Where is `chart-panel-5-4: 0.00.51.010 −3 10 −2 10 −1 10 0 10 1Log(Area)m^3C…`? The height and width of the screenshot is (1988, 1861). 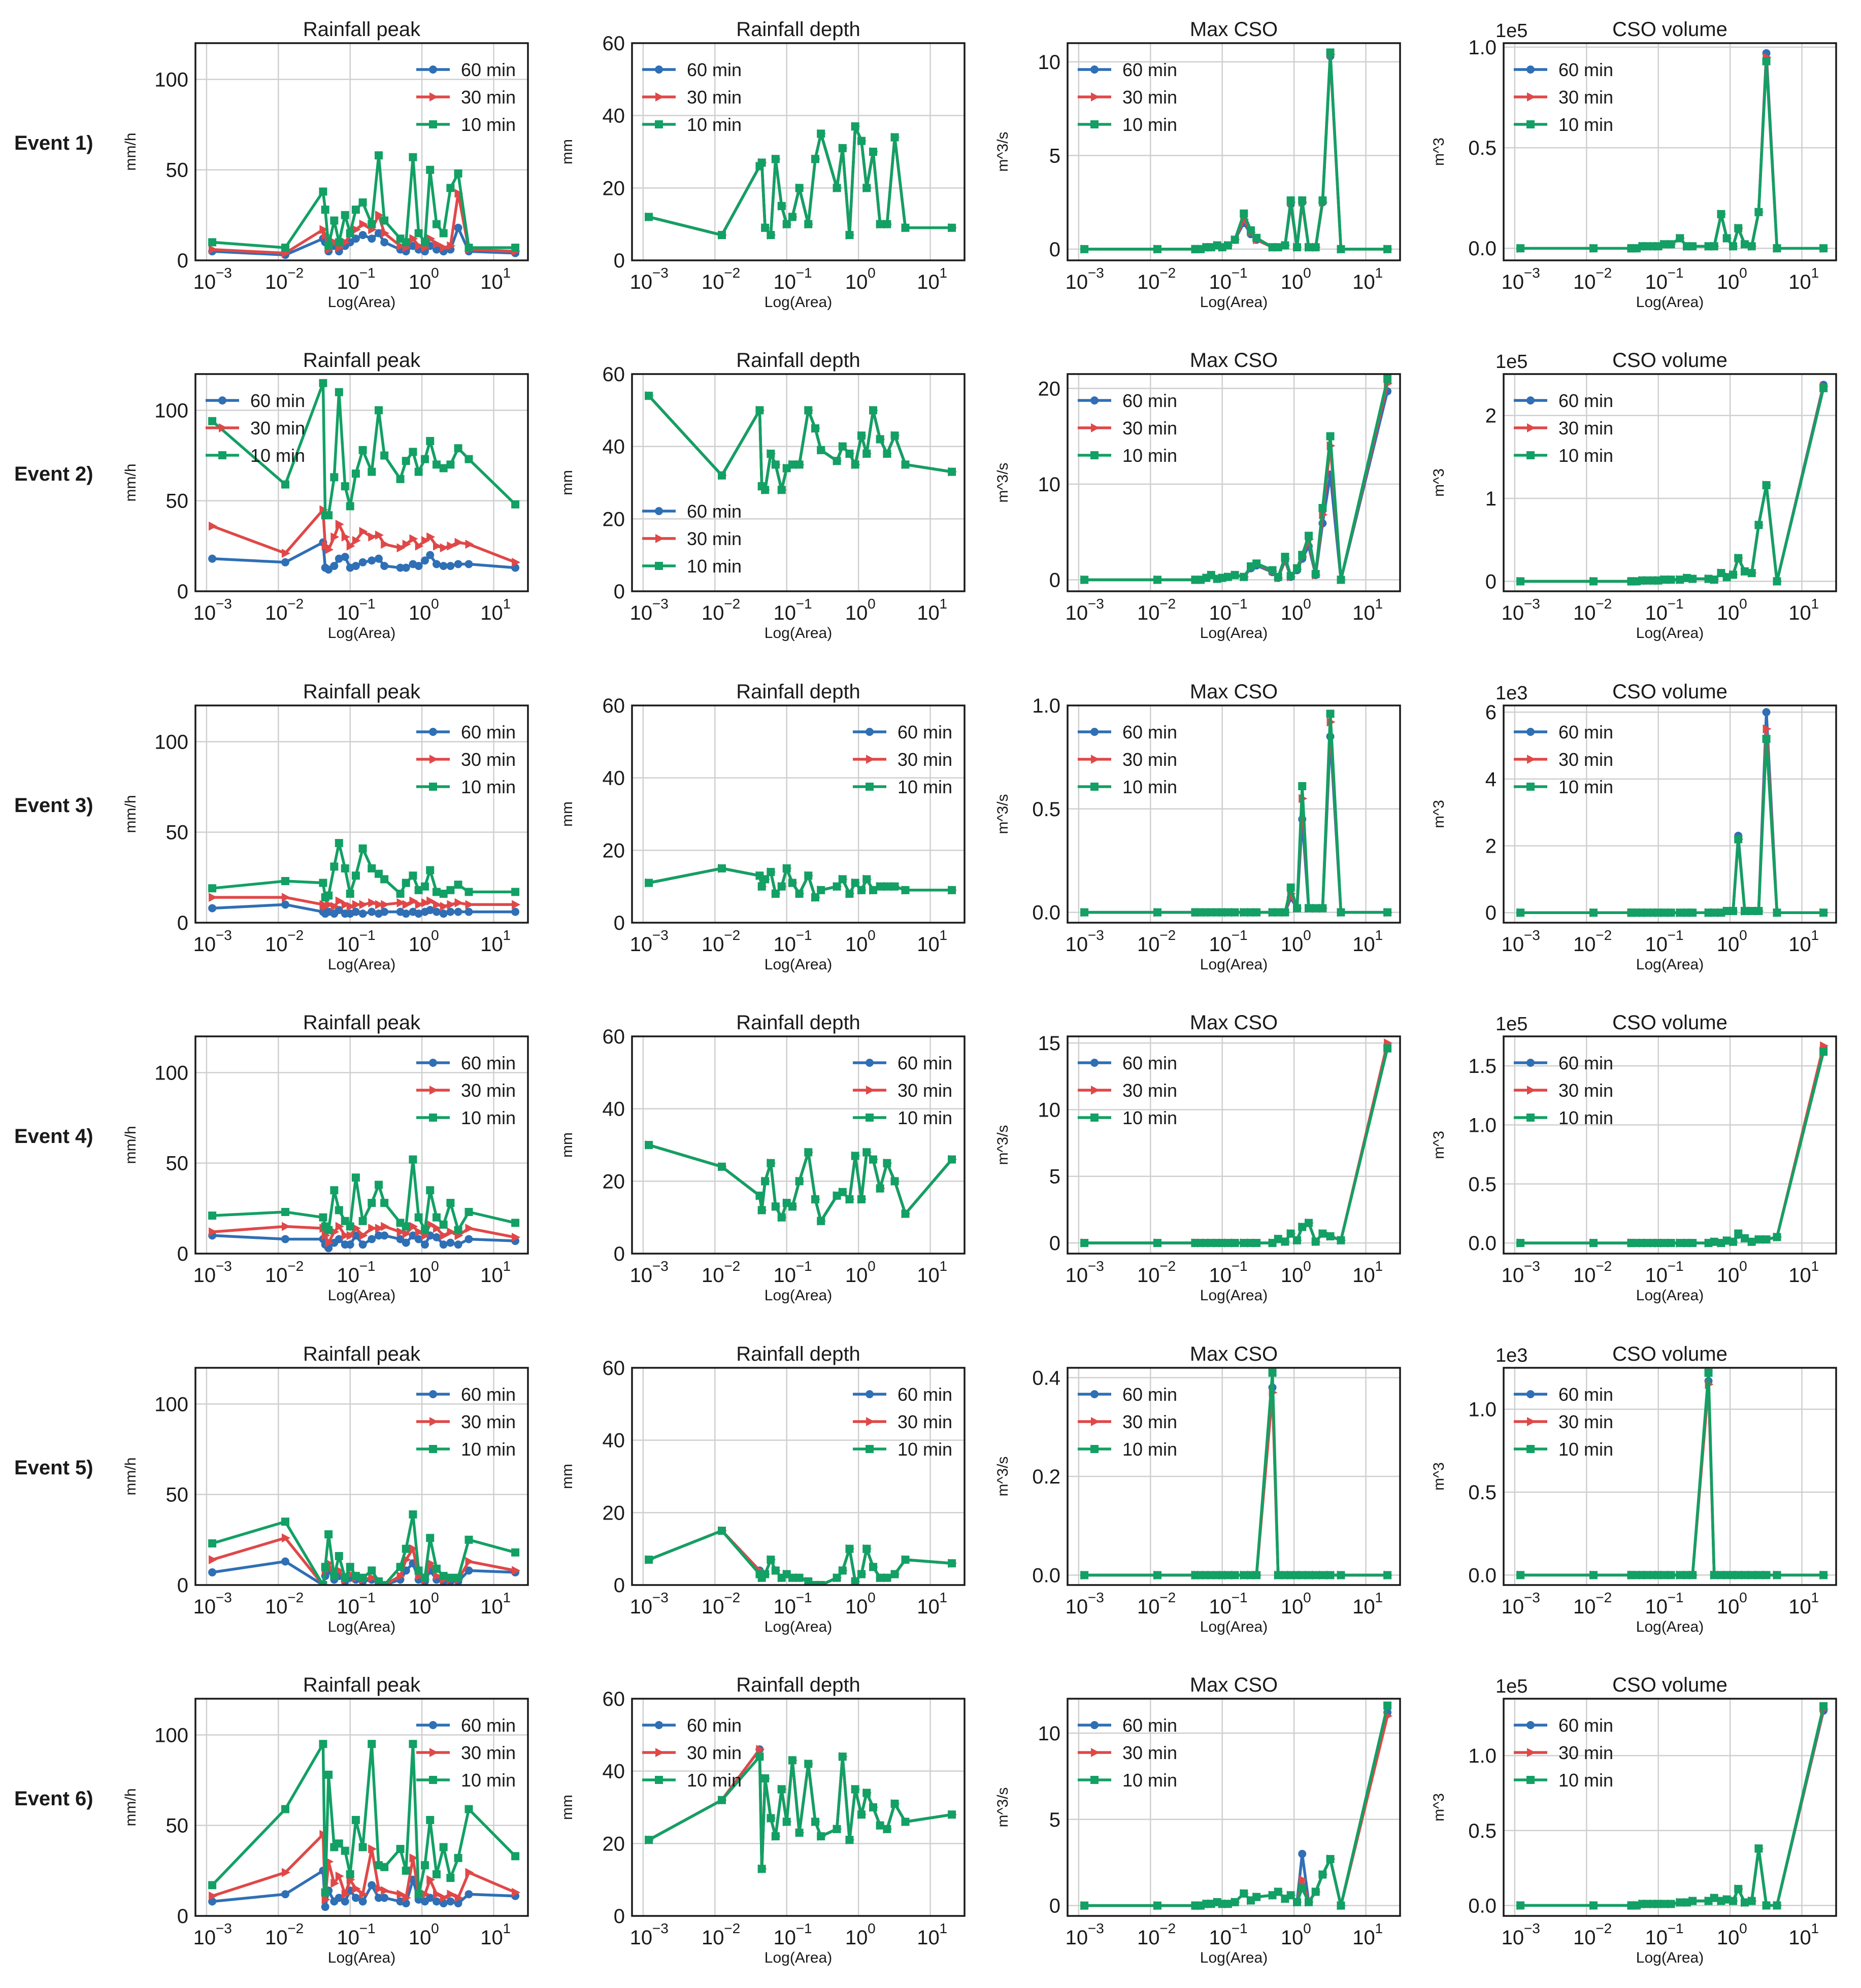
chart-panel-5-4: 0.00.51.010 −3 10 −2 10 −1 10 0 10 1Log(Area)m^3C… is located at coordinates (1634, 1489).